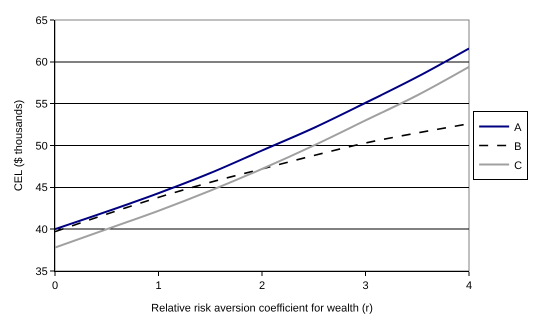 Image resolution: width=540 pixels, height=324 pixels. I want to click on y-tick-label: 55, so click(42, 104).